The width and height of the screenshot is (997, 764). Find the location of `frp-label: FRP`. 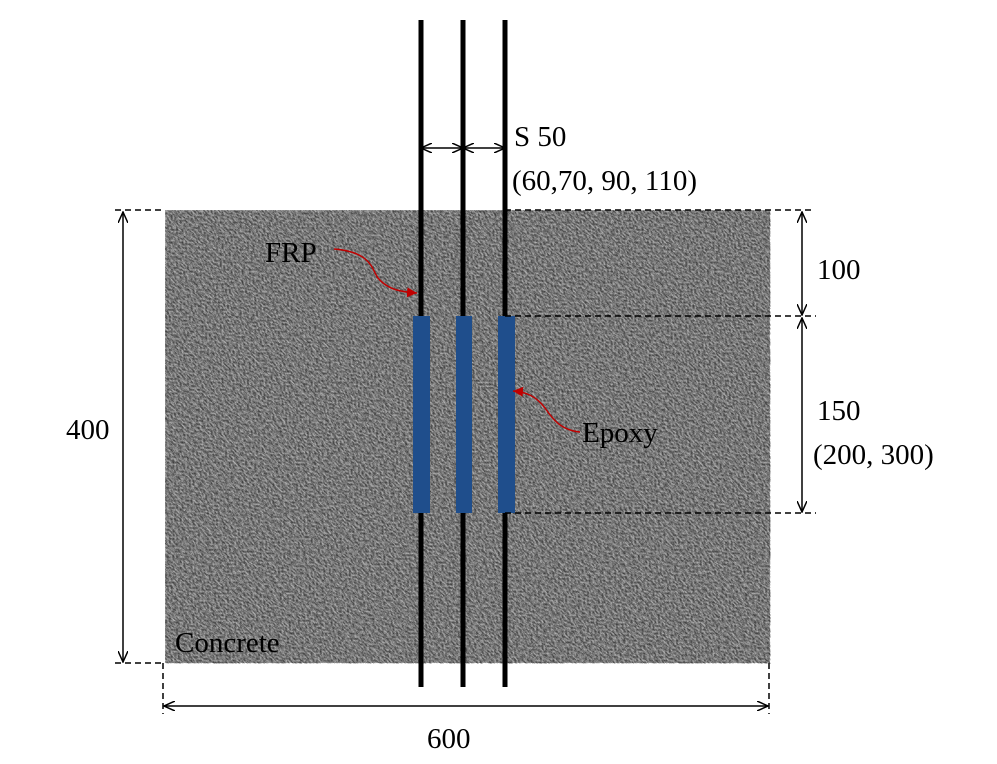

frp-label: FRP is located at coordinates (291, 253).